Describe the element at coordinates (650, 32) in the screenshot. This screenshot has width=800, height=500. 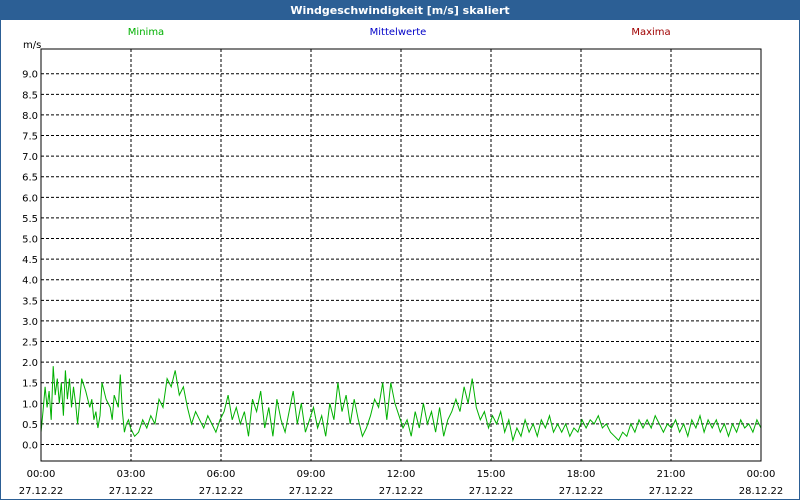
I see `legend-maxima: Maxima` at that location.